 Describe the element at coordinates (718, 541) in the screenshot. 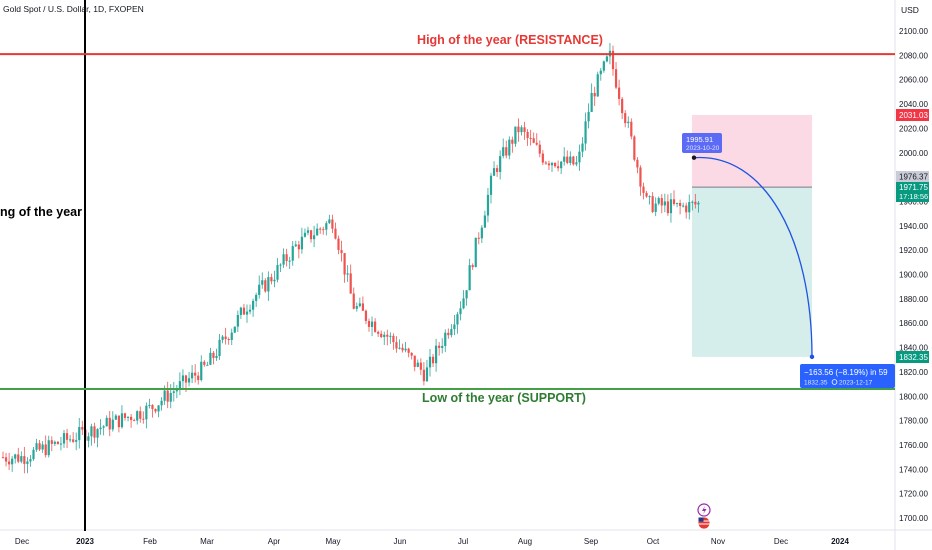

I see `time-tick-label: Nov` at that location.